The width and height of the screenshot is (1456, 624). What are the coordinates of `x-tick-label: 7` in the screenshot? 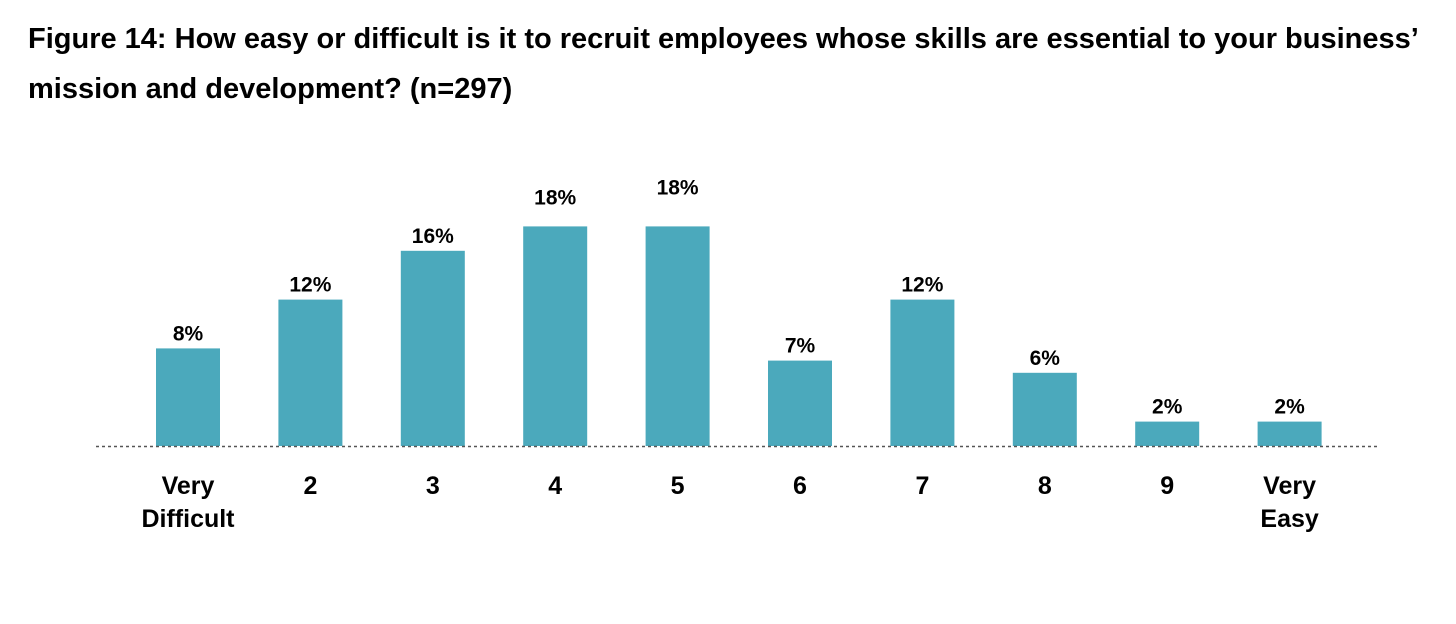 It's located at (922, 486).